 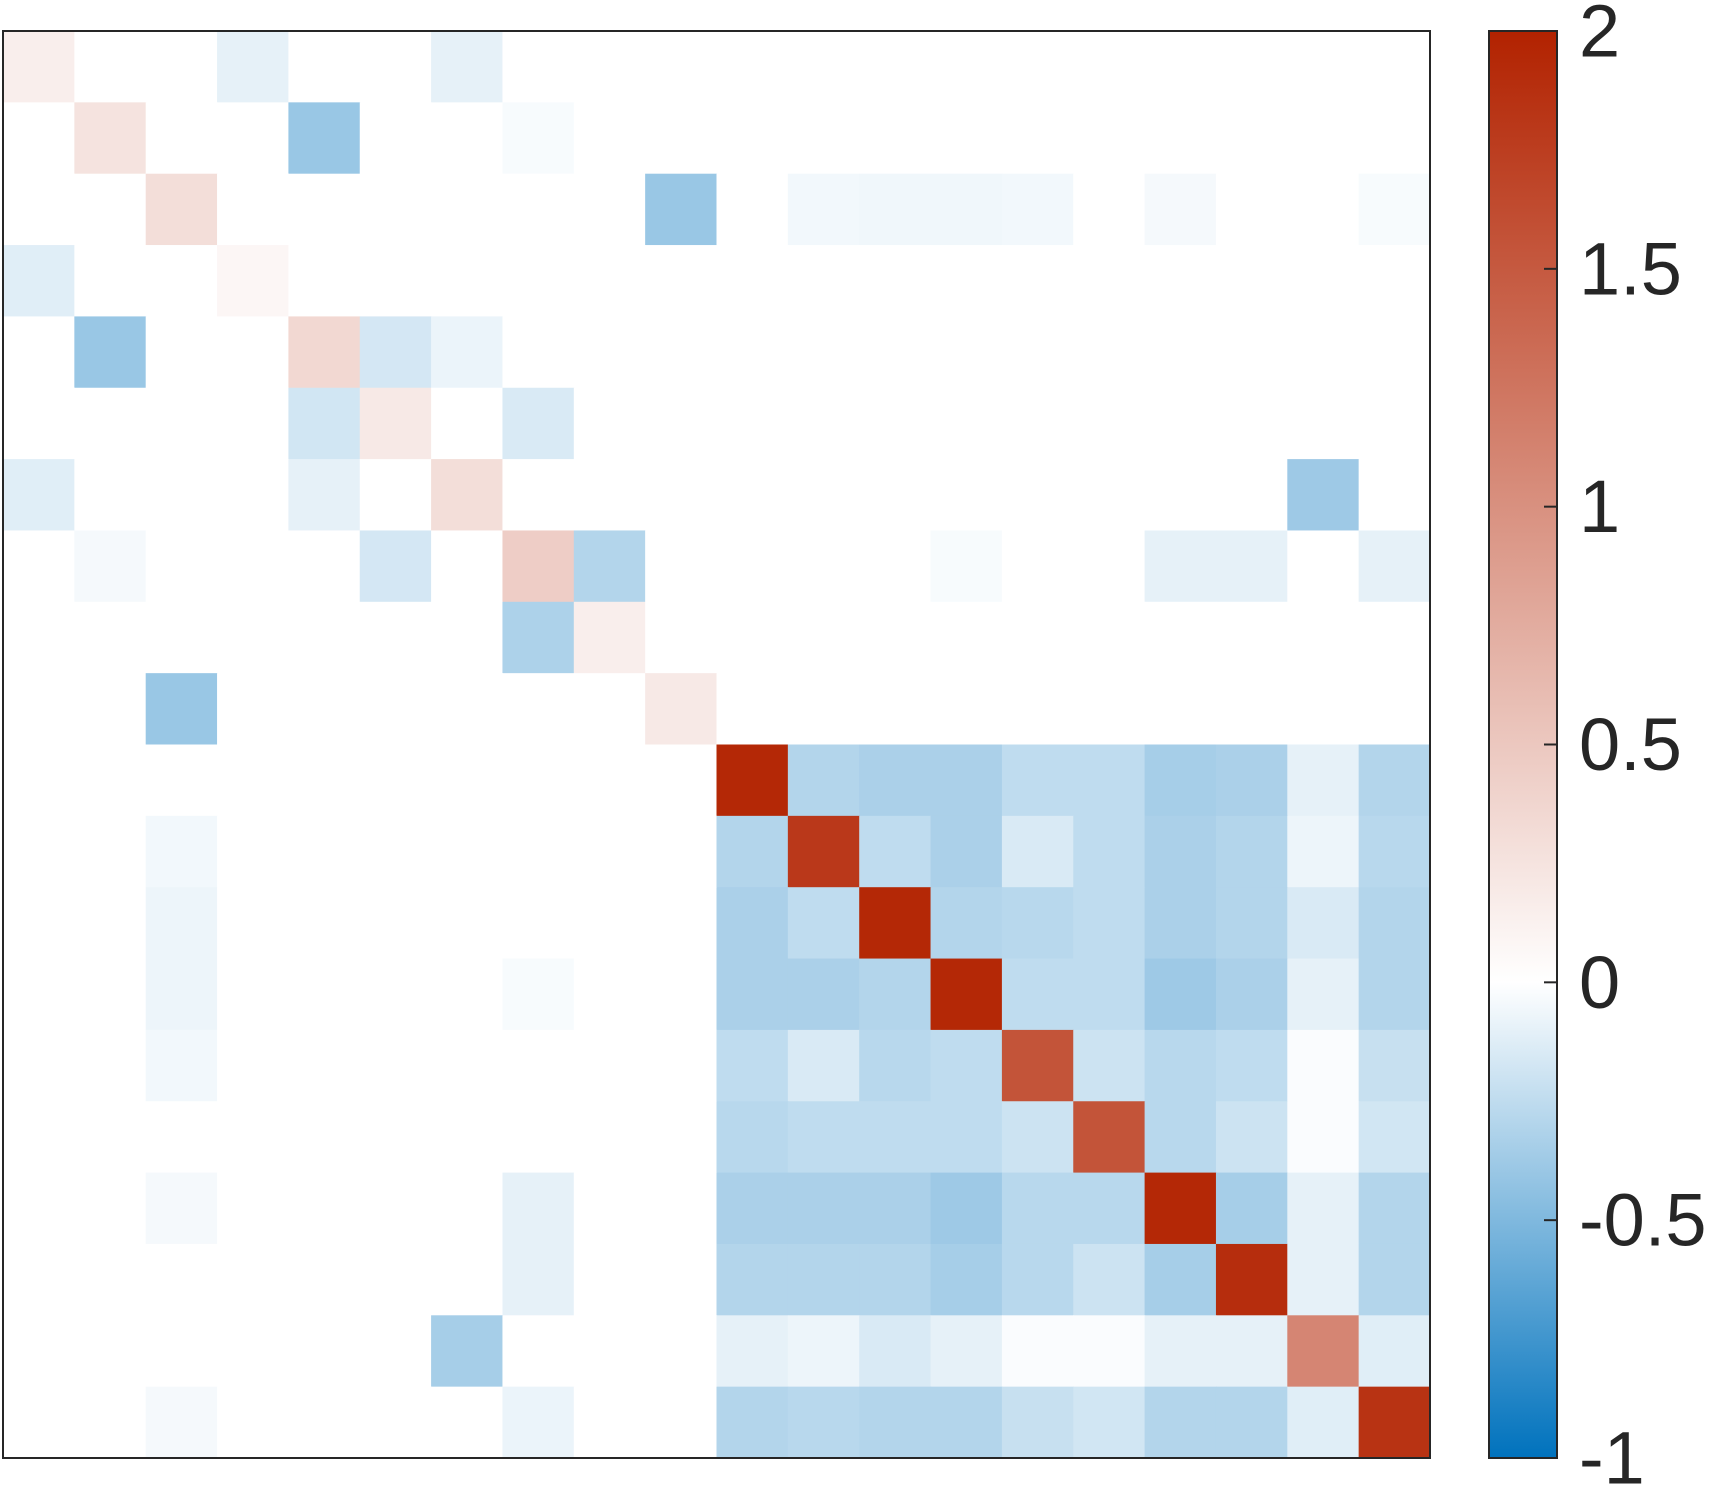 What do you see at coordinates (253, 709) in the screenshot?
I see `heatmap-cell-r10-c4` at bounding box center [253, 709].